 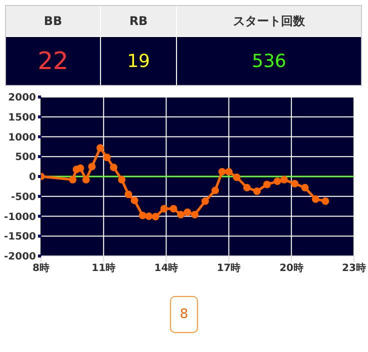 What do you see at coordinates (22, 98) in the screenshot?
I see `y-tick-label: 2000` at bounding box center [22, 98].